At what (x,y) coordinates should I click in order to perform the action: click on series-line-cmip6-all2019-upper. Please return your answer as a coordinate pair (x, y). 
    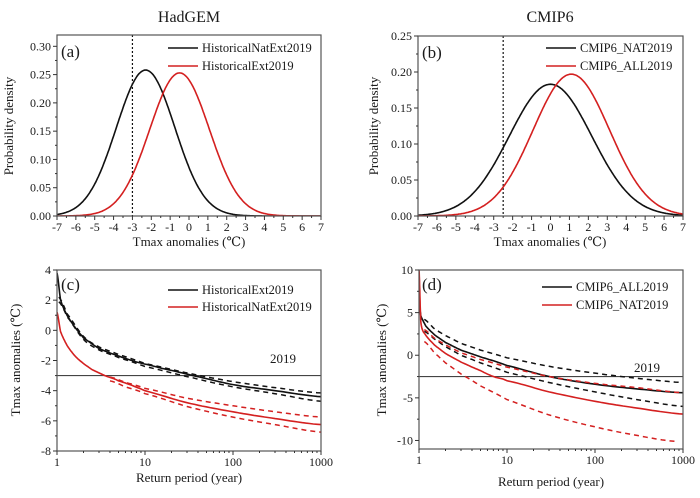
    Looking at the image, I should click on (553, 351).